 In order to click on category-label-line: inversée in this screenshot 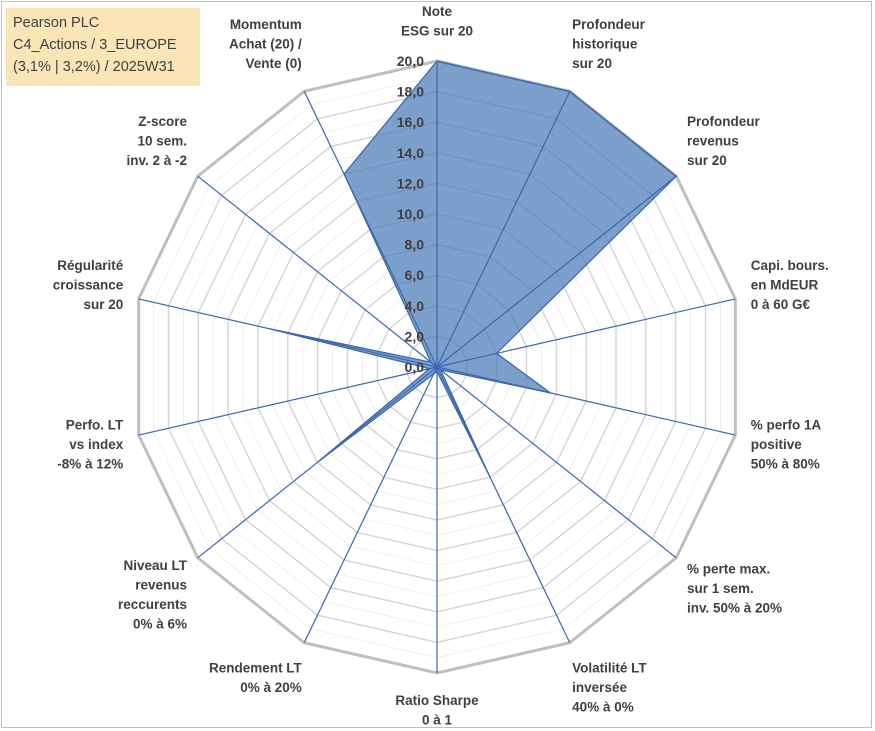, I will do `click(599, 687)`.